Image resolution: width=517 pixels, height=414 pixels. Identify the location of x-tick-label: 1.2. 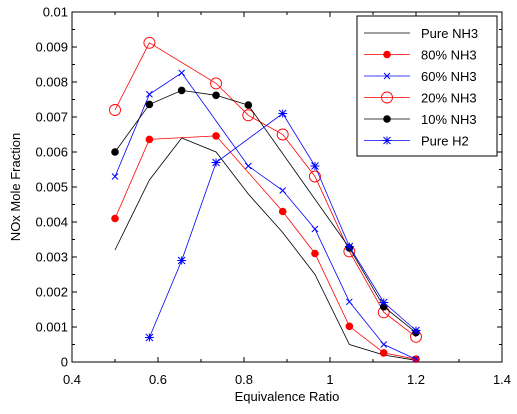
(416, 379).